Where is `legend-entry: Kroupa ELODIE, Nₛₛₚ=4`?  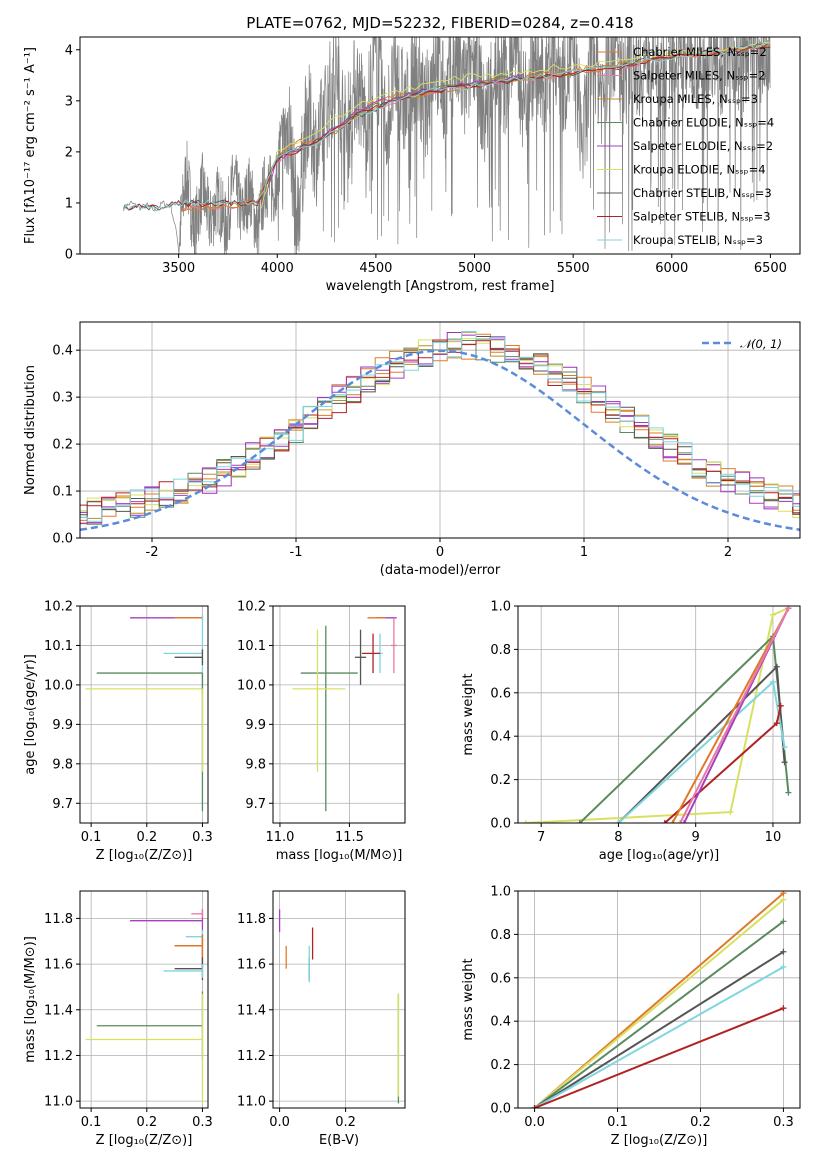
legend-entry: Kroupa ELODIE, Nₛₛₚ=4 is located at coordinates (699, 170).